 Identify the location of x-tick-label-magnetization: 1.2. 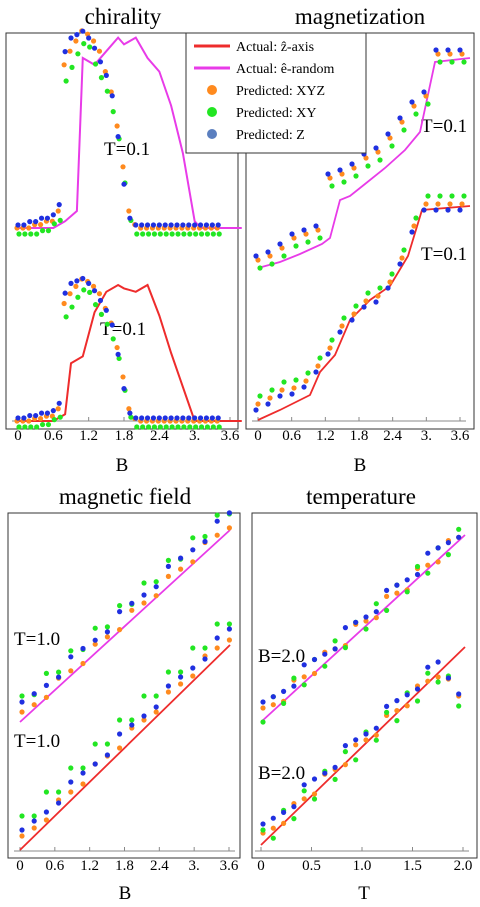
(325, 436).